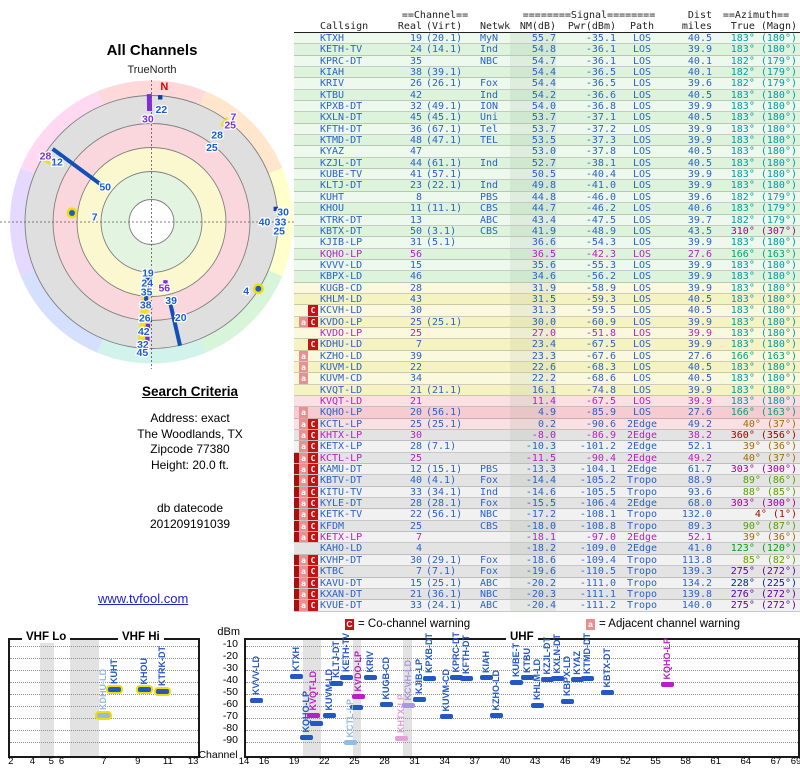  Describe the element at coordinates (600, 50) in the screenshot. I see `cell-pwr: -36.1` at that location.